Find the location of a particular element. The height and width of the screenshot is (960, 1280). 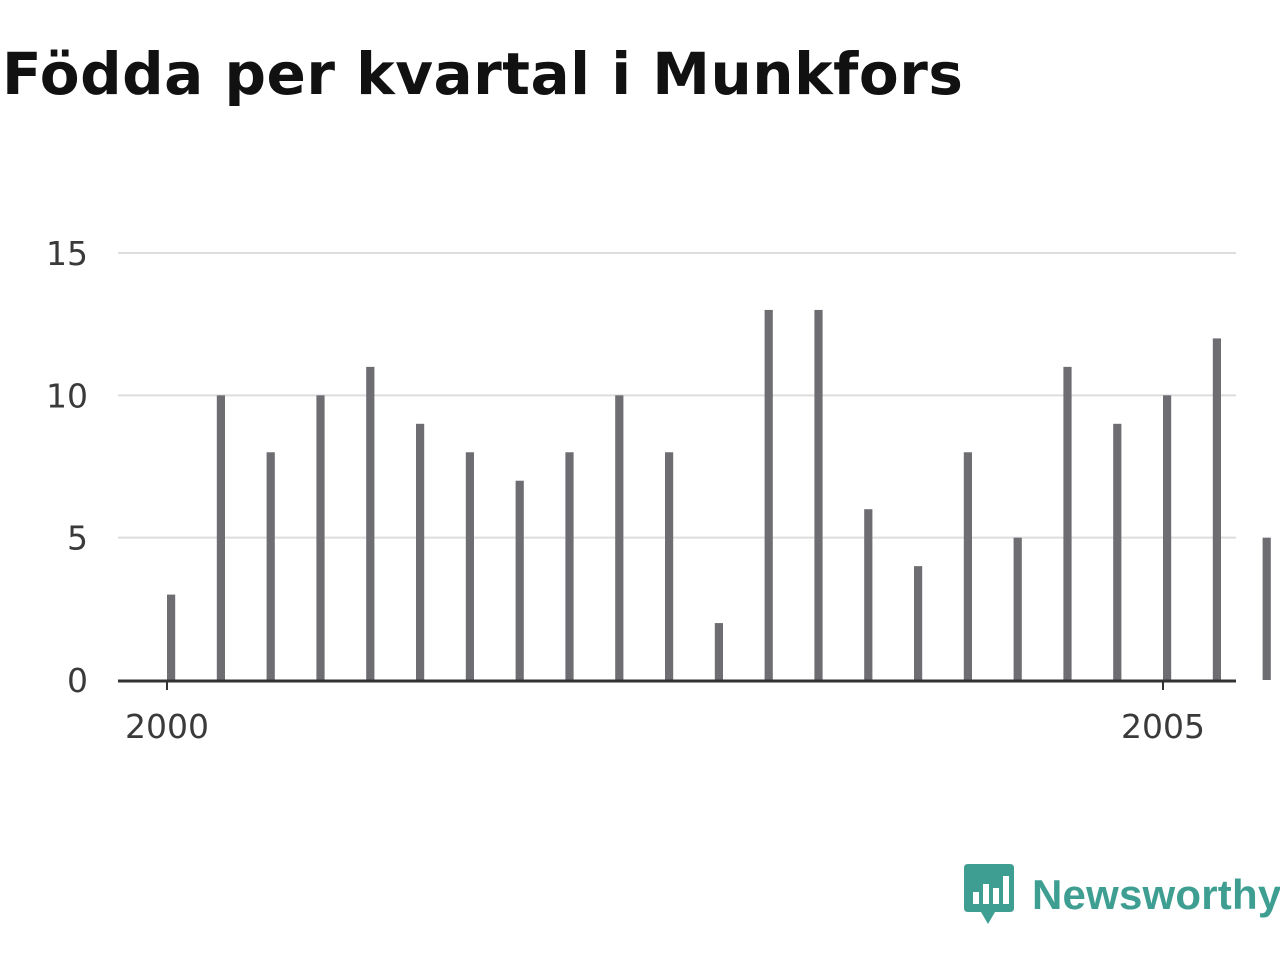

x-tick-label: 2000 is located at coordinates (167, 726).